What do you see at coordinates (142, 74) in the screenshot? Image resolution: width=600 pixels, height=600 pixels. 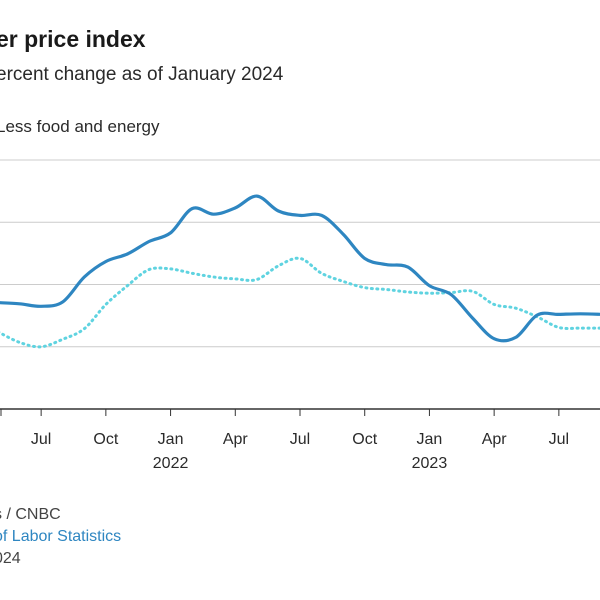 I see `chart-subtitle: ercent change as of January 2024` at bounding box center [142, 74].